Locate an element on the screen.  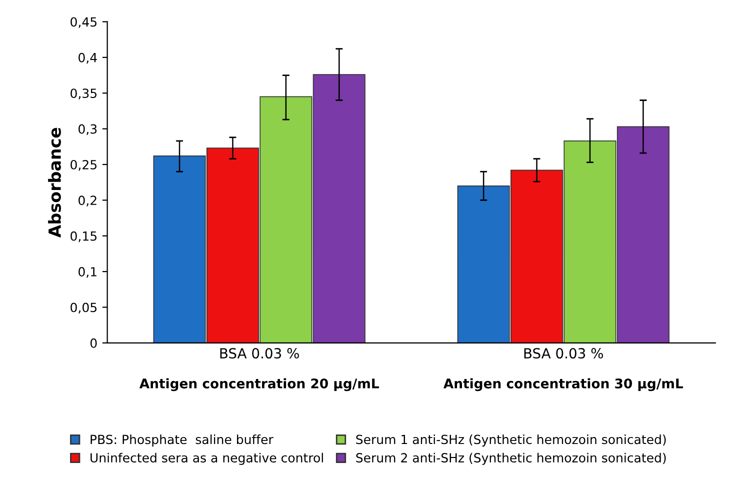
text: Antigen concentration 30 µg/mL is located at coordinates (563, 385).